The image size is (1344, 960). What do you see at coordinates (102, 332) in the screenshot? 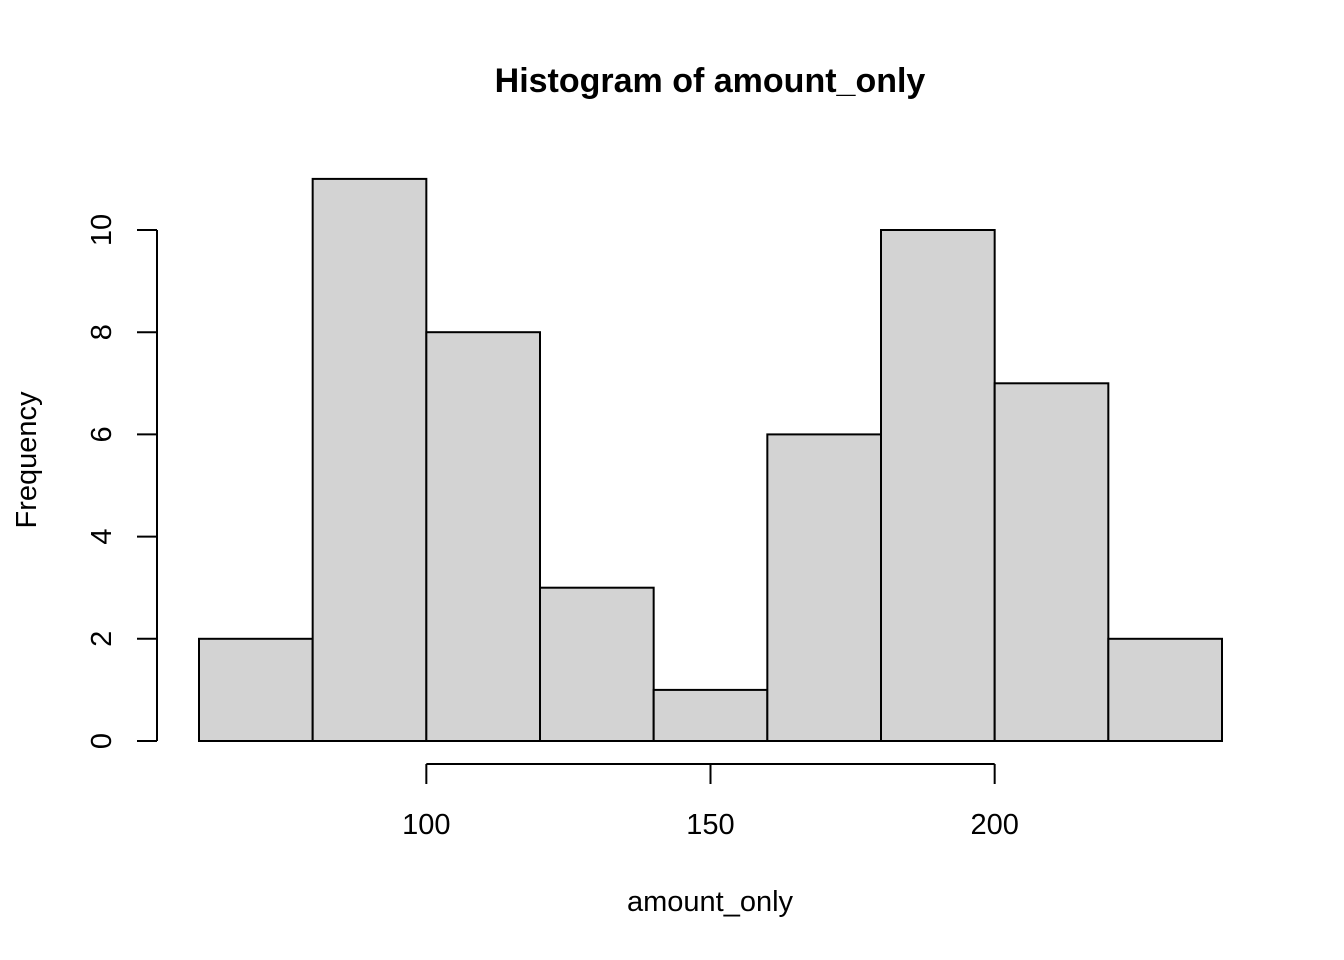
I see `y-tick-label: 8` at bounding box center [102, 332].